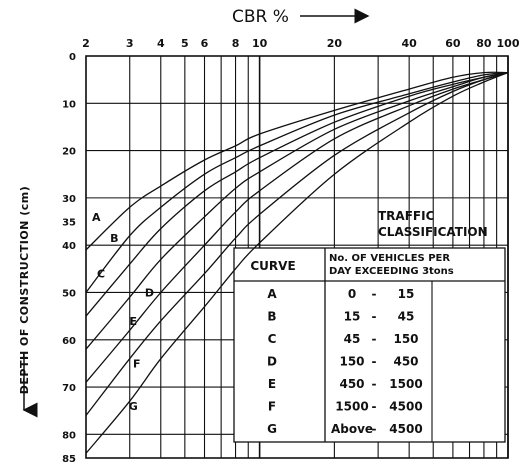 The image size is (526, 471). I want to click on x-tick-label: 20, so click(335, 43).